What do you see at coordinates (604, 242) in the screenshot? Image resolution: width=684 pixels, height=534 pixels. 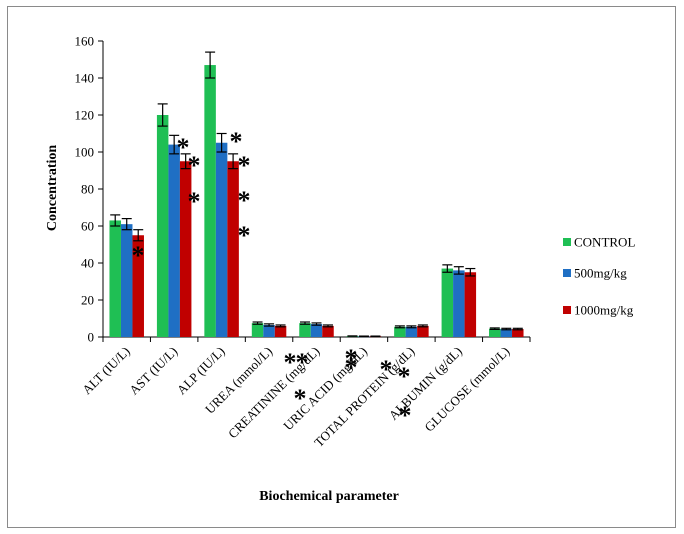 I see `legend-label: CONTROL` at bounding box center [604, 242].